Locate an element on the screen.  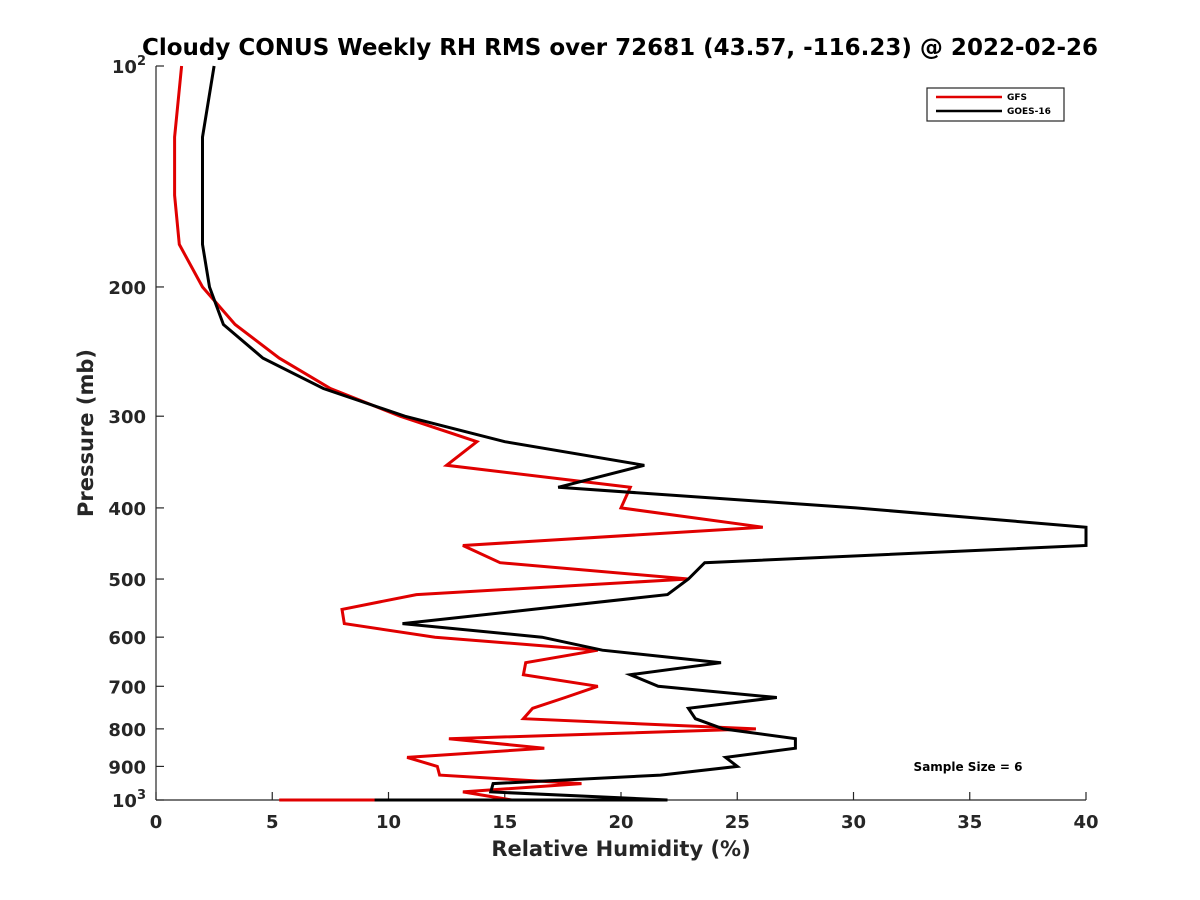
x-tick-label: 5 is located at coordinates (272, 822).